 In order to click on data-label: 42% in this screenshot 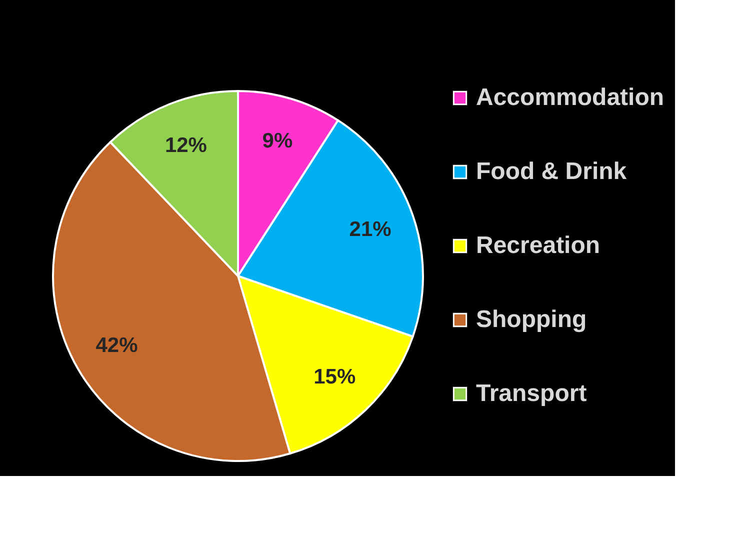, I will do `click(117, 345)`.